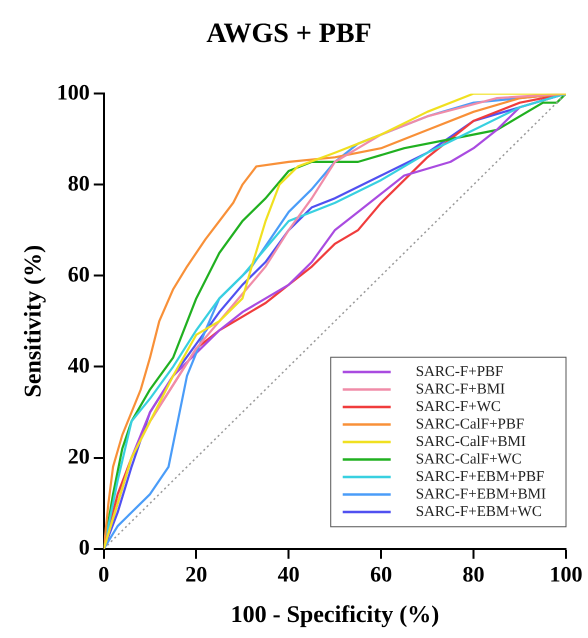  Describe the element at coordinates (196, 574) in the screenshot. I see `x-tick-label: 20` at that location.